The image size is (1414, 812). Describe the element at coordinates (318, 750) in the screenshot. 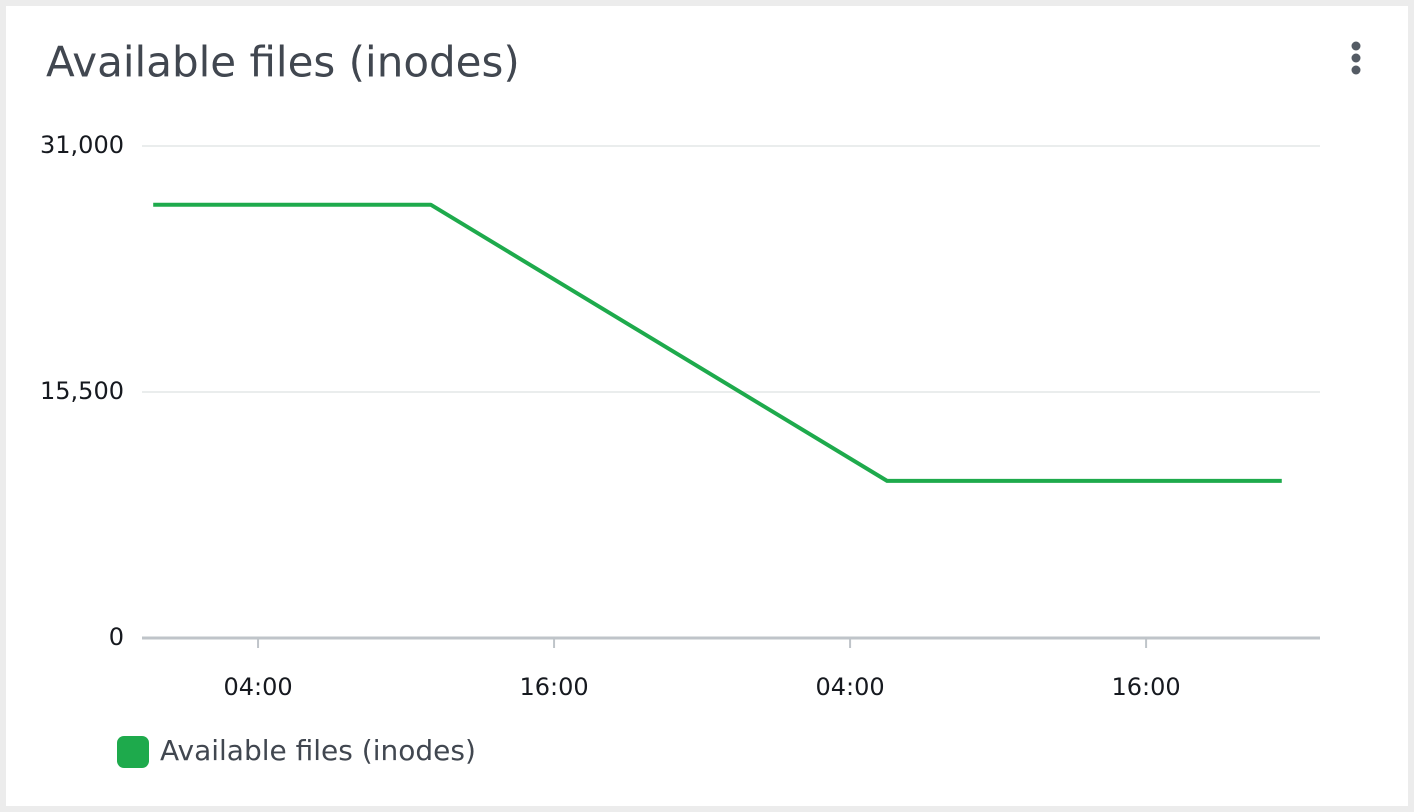

I see `legend-label: Available files (inodes)` at that location.